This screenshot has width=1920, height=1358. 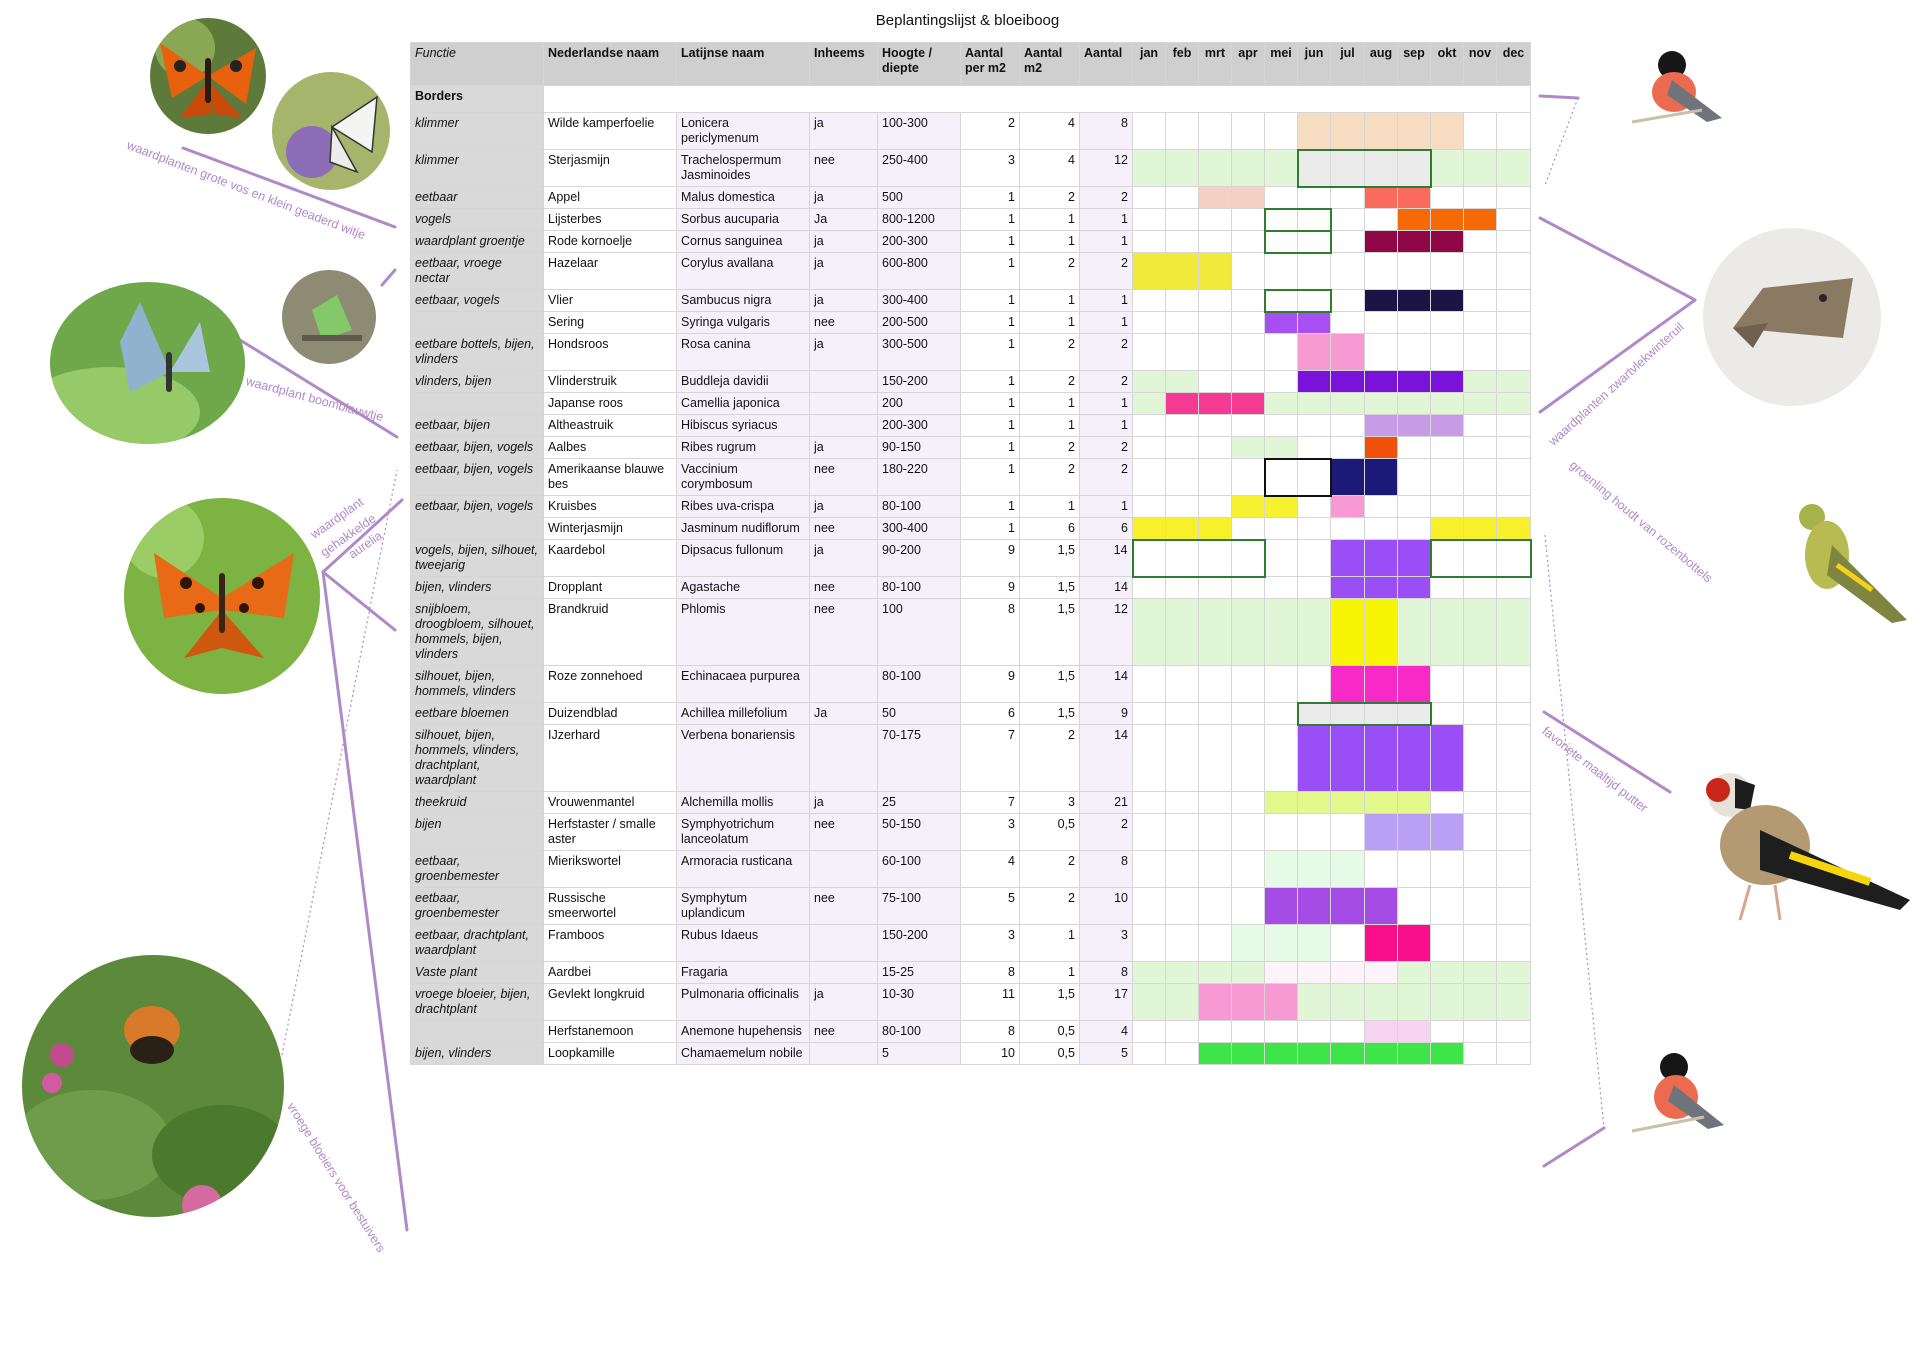 I want to click on table-row: Japanse roos Camellia japonica 200 1 1 1, so click(x=970, y=403).